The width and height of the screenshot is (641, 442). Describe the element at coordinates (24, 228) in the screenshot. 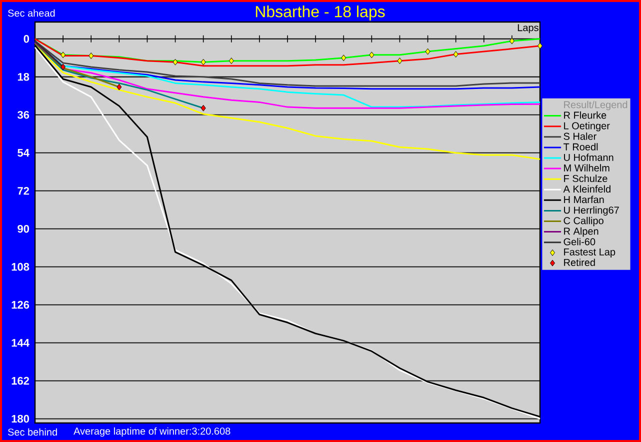

I see `y-tick-label: 90` at that location.